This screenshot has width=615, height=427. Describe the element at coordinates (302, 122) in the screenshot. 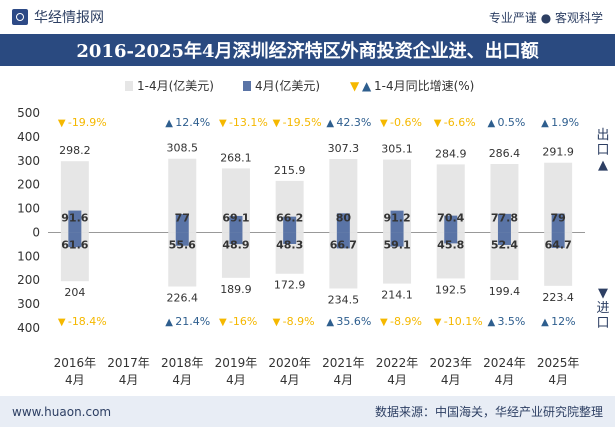

I see `export-growth-label: -19.5%` at that location.